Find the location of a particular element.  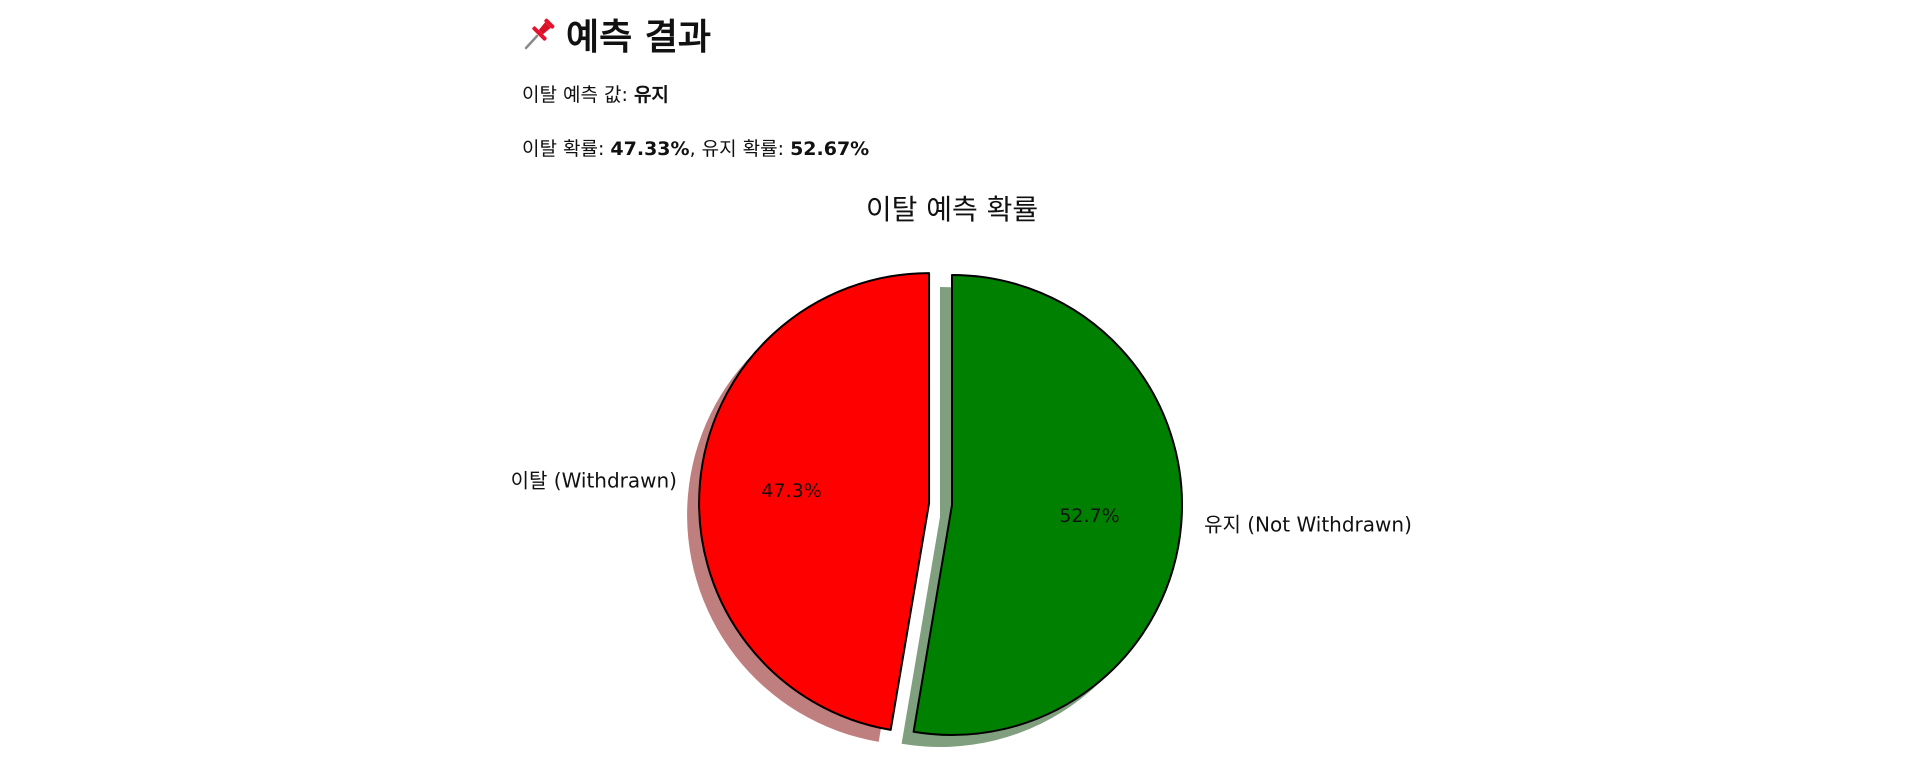

churn-probability-value: 47.33% is located at coordinates (650, 149).